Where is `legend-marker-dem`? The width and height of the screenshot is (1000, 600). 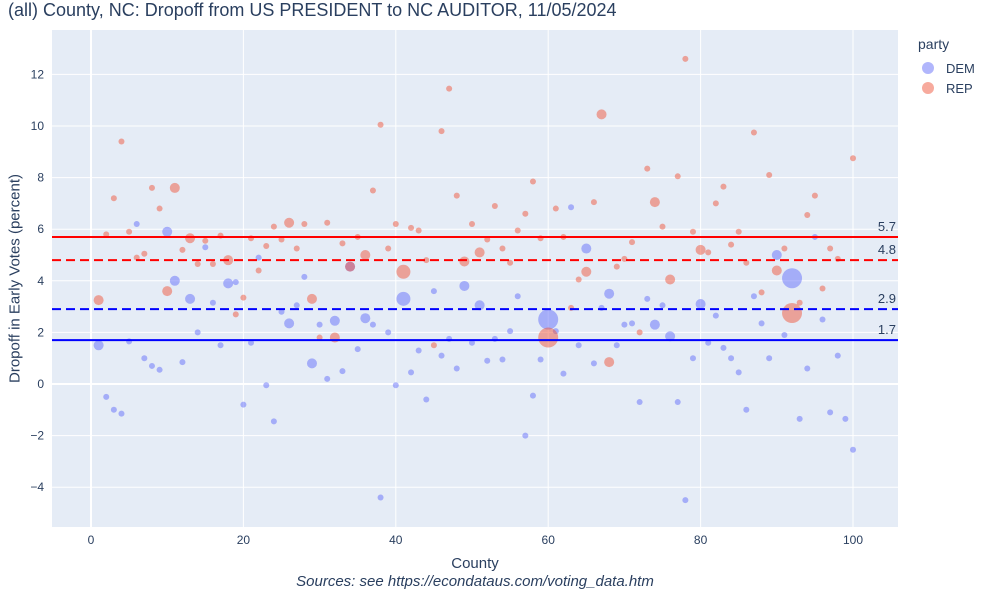 legend-marker-dem is located at coordinates (928, 68).